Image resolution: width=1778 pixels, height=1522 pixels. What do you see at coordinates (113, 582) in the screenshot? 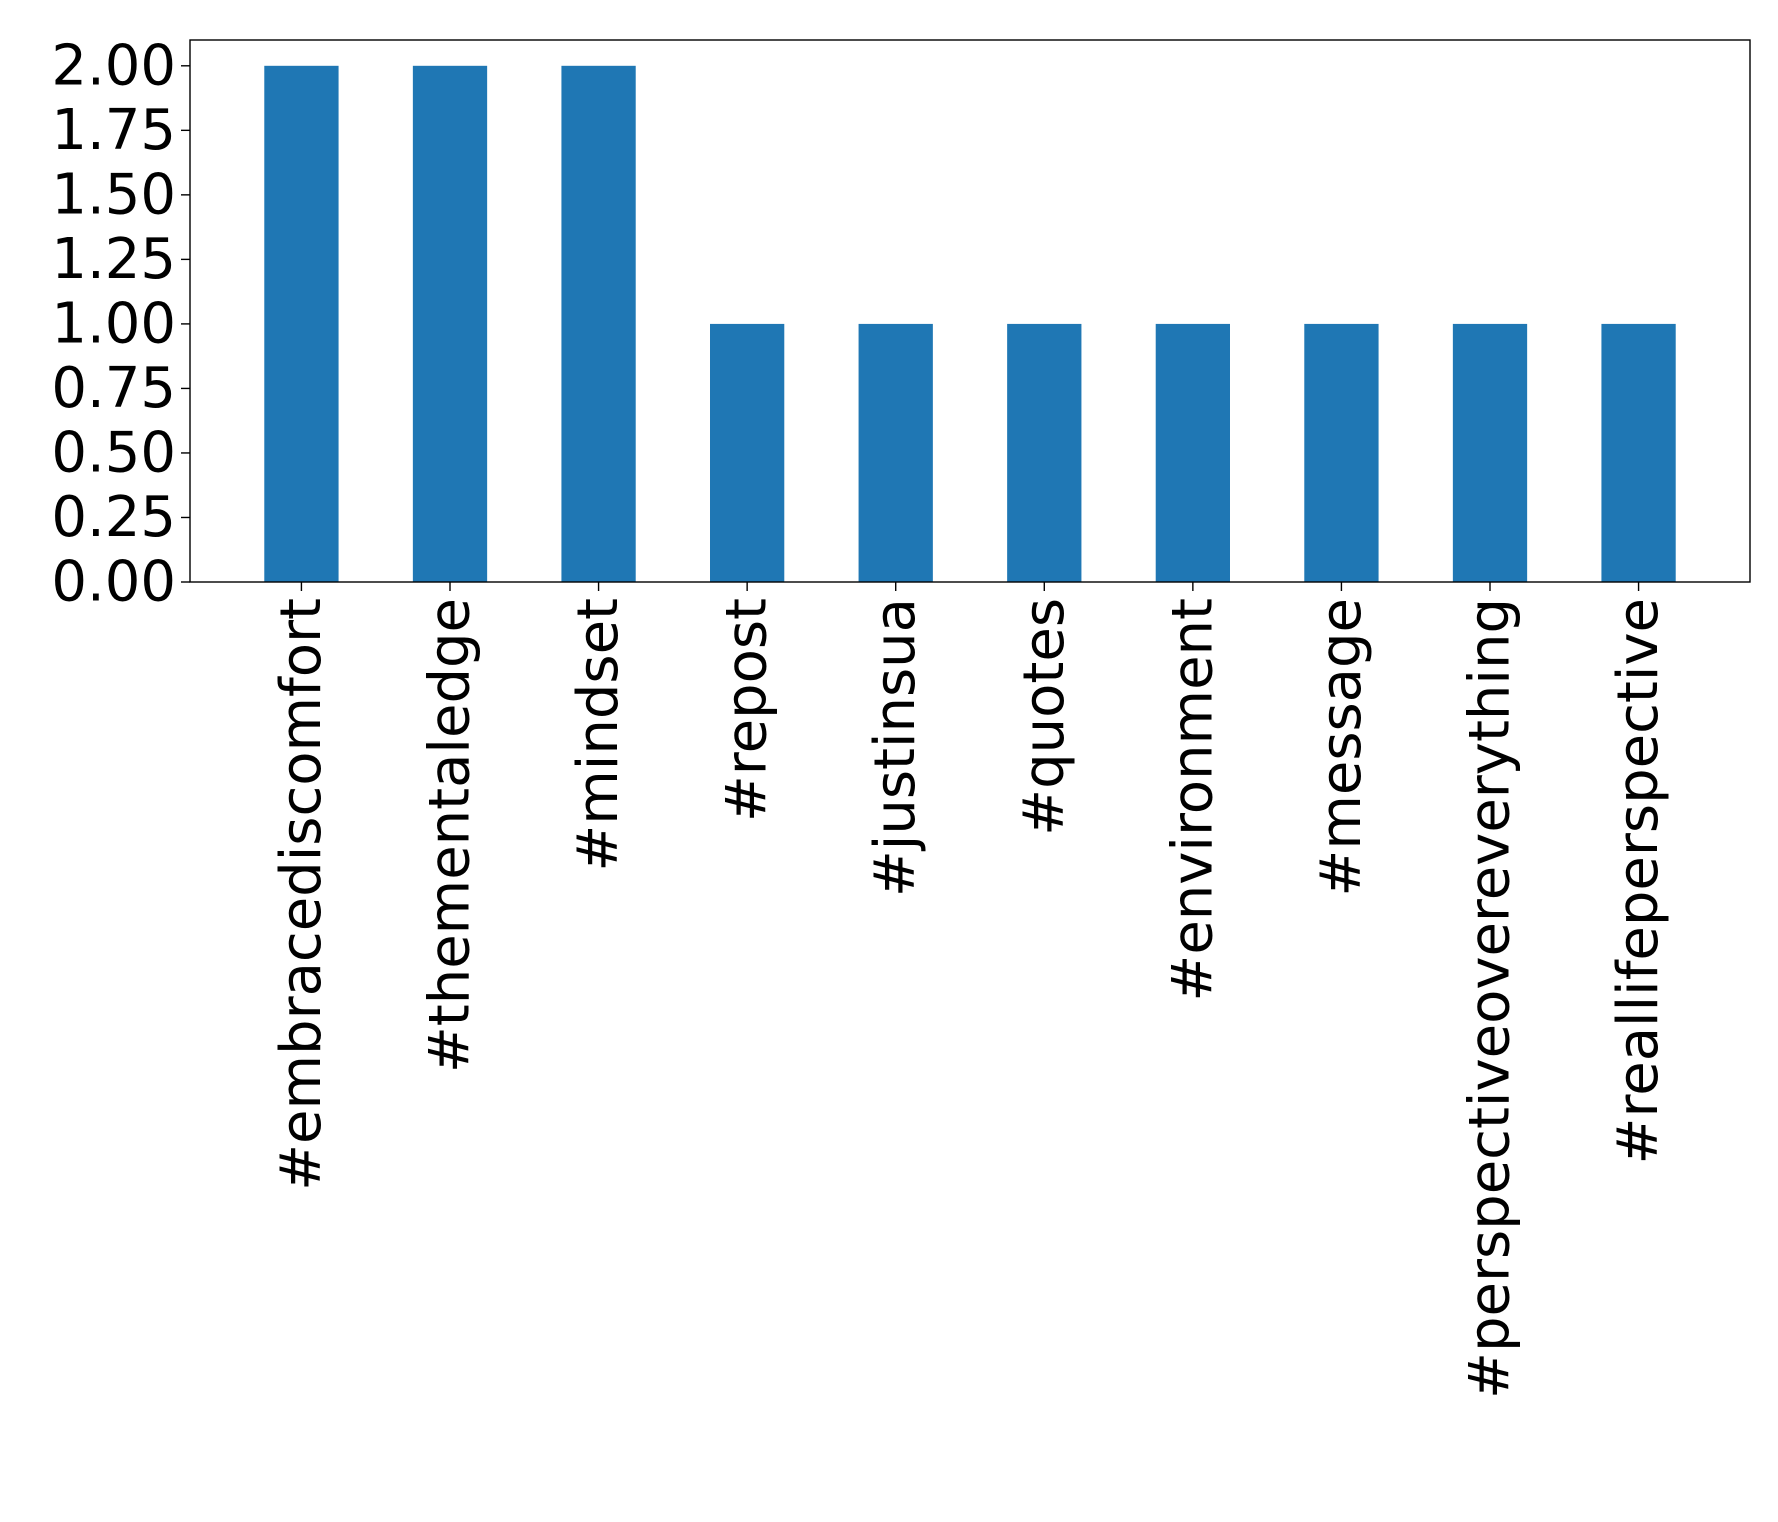
I see `y-tick-label: 0.00` at bounding box center [113, 582].